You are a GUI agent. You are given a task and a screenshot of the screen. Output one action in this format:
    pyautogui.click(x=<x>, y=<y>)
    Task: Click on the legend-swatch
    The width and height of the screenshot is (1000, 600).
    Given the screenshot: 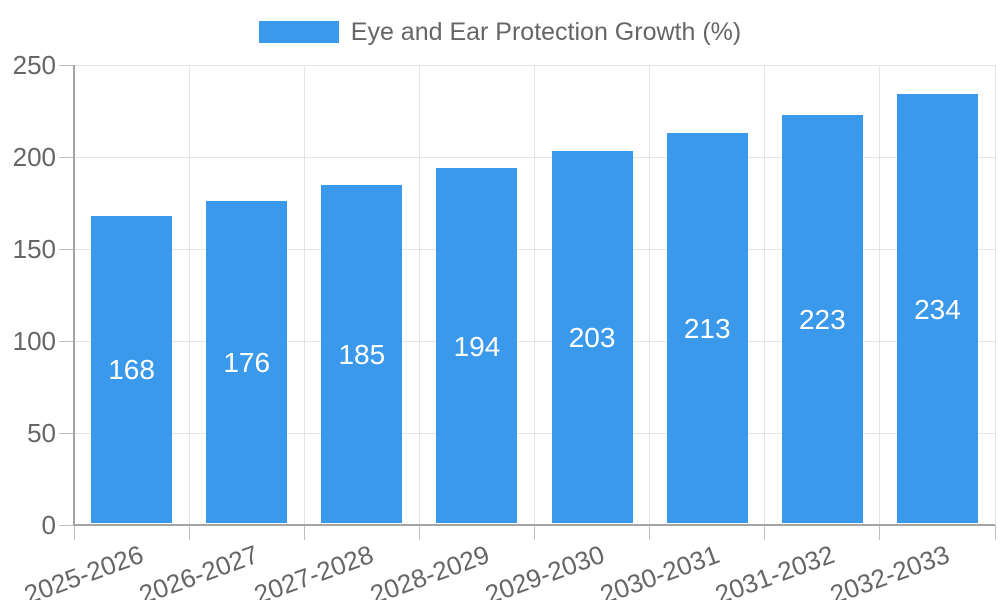 What is the action you would take?
    pyautogui.click(x=298, y=32)
    